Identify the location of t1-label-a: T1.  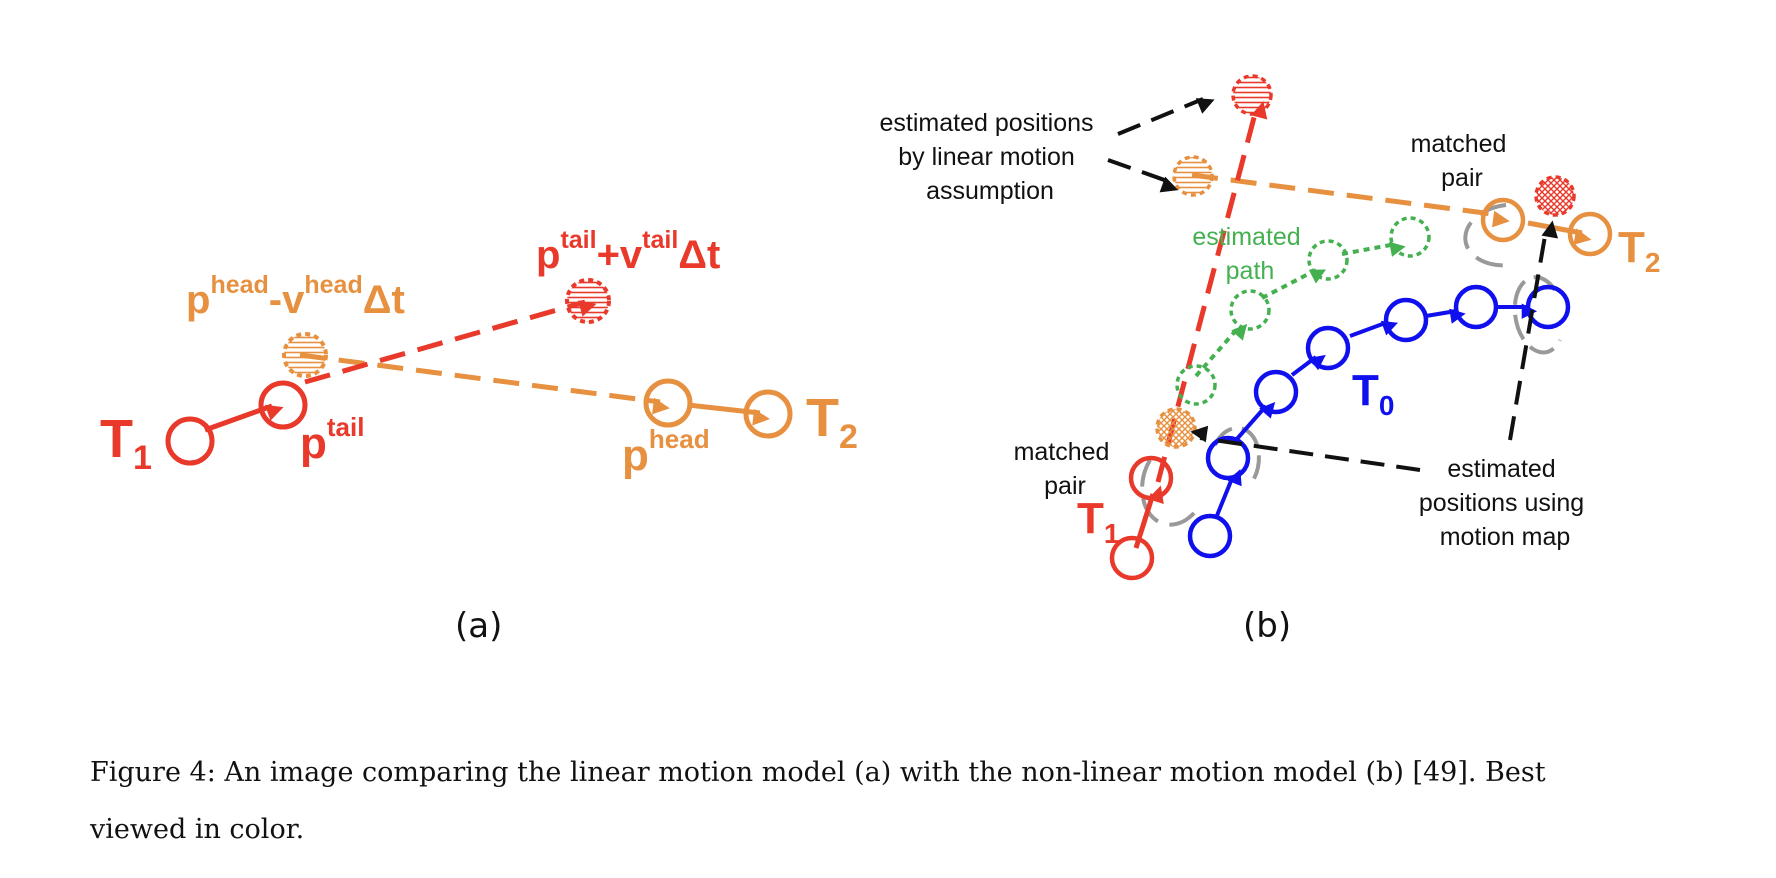
(126, 443).